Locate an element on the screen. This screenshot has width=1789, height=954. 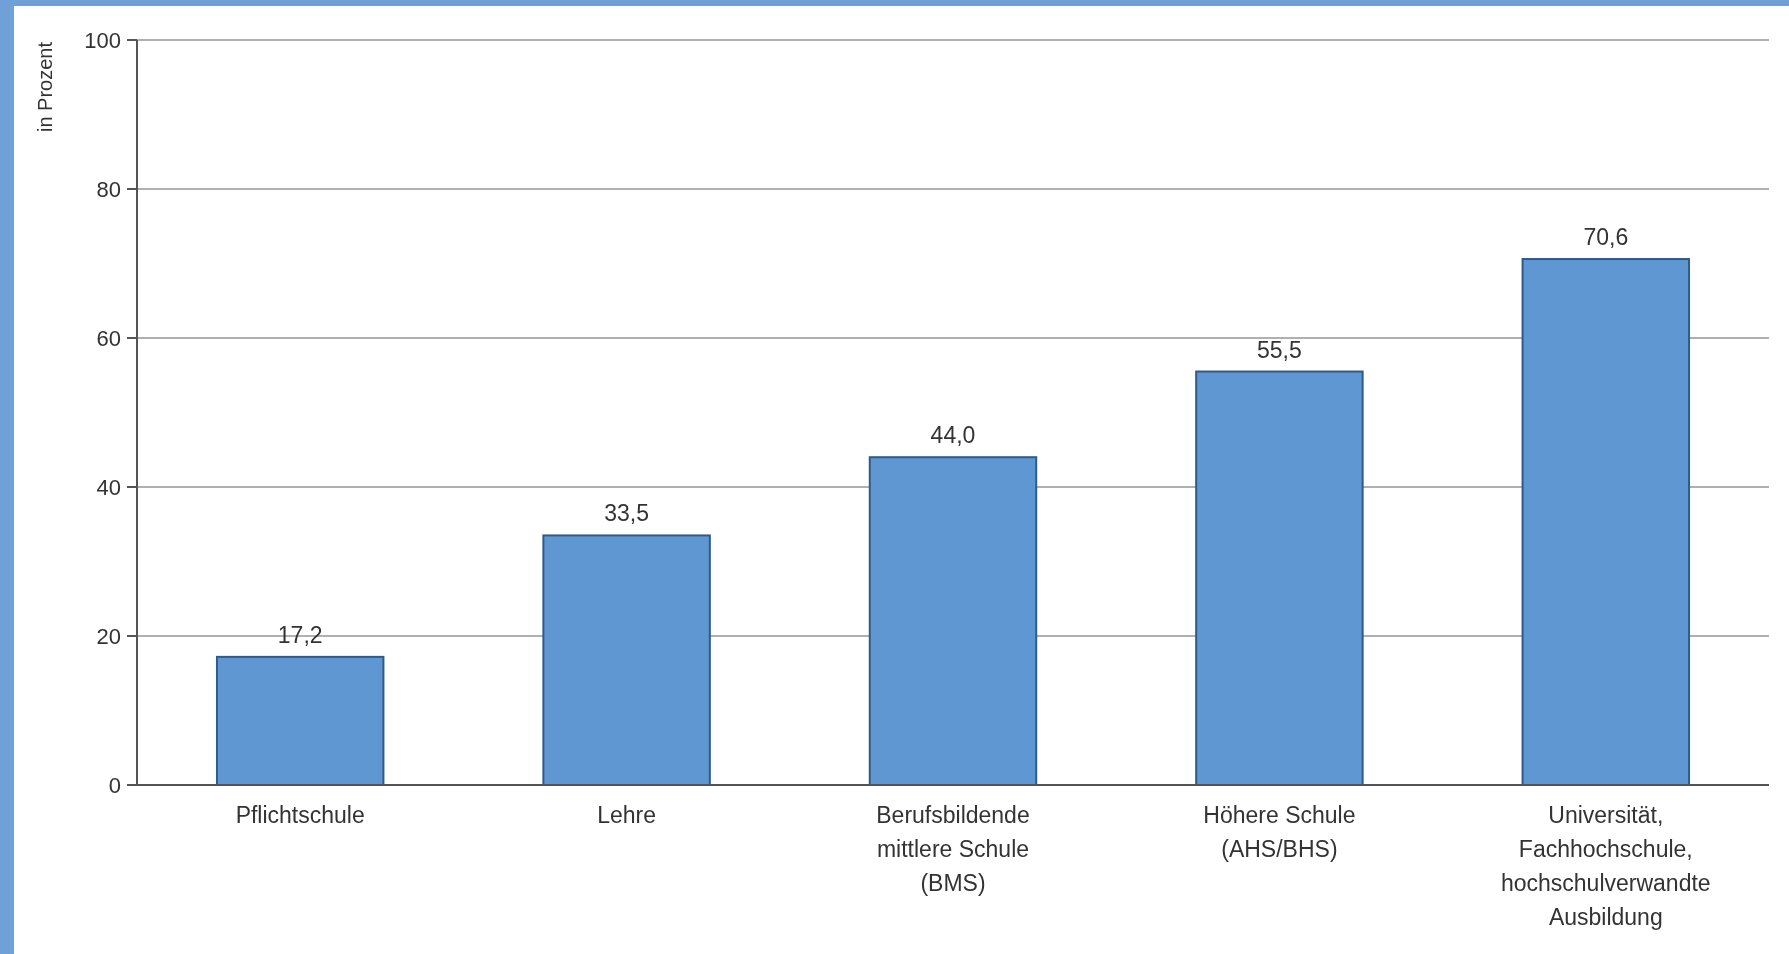
y-tick-label: 100 is located at coordinates (102, 40).